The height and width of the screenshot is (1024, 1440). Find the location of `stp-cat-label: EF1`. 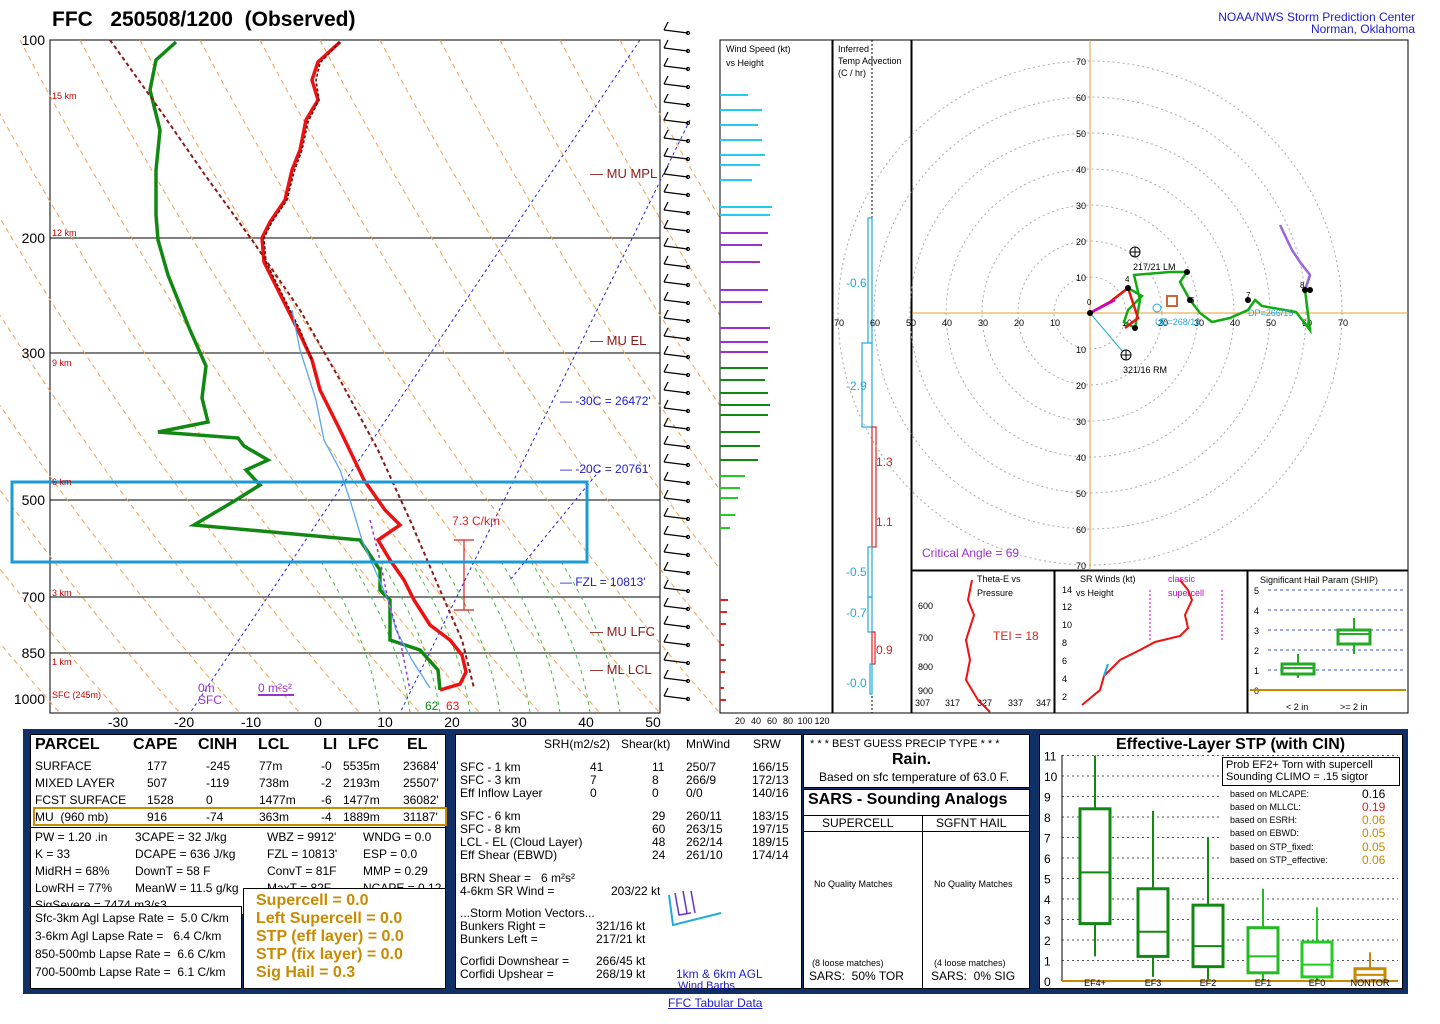

stp-cat-label: EF1 is located at coordinates (1263, 983).